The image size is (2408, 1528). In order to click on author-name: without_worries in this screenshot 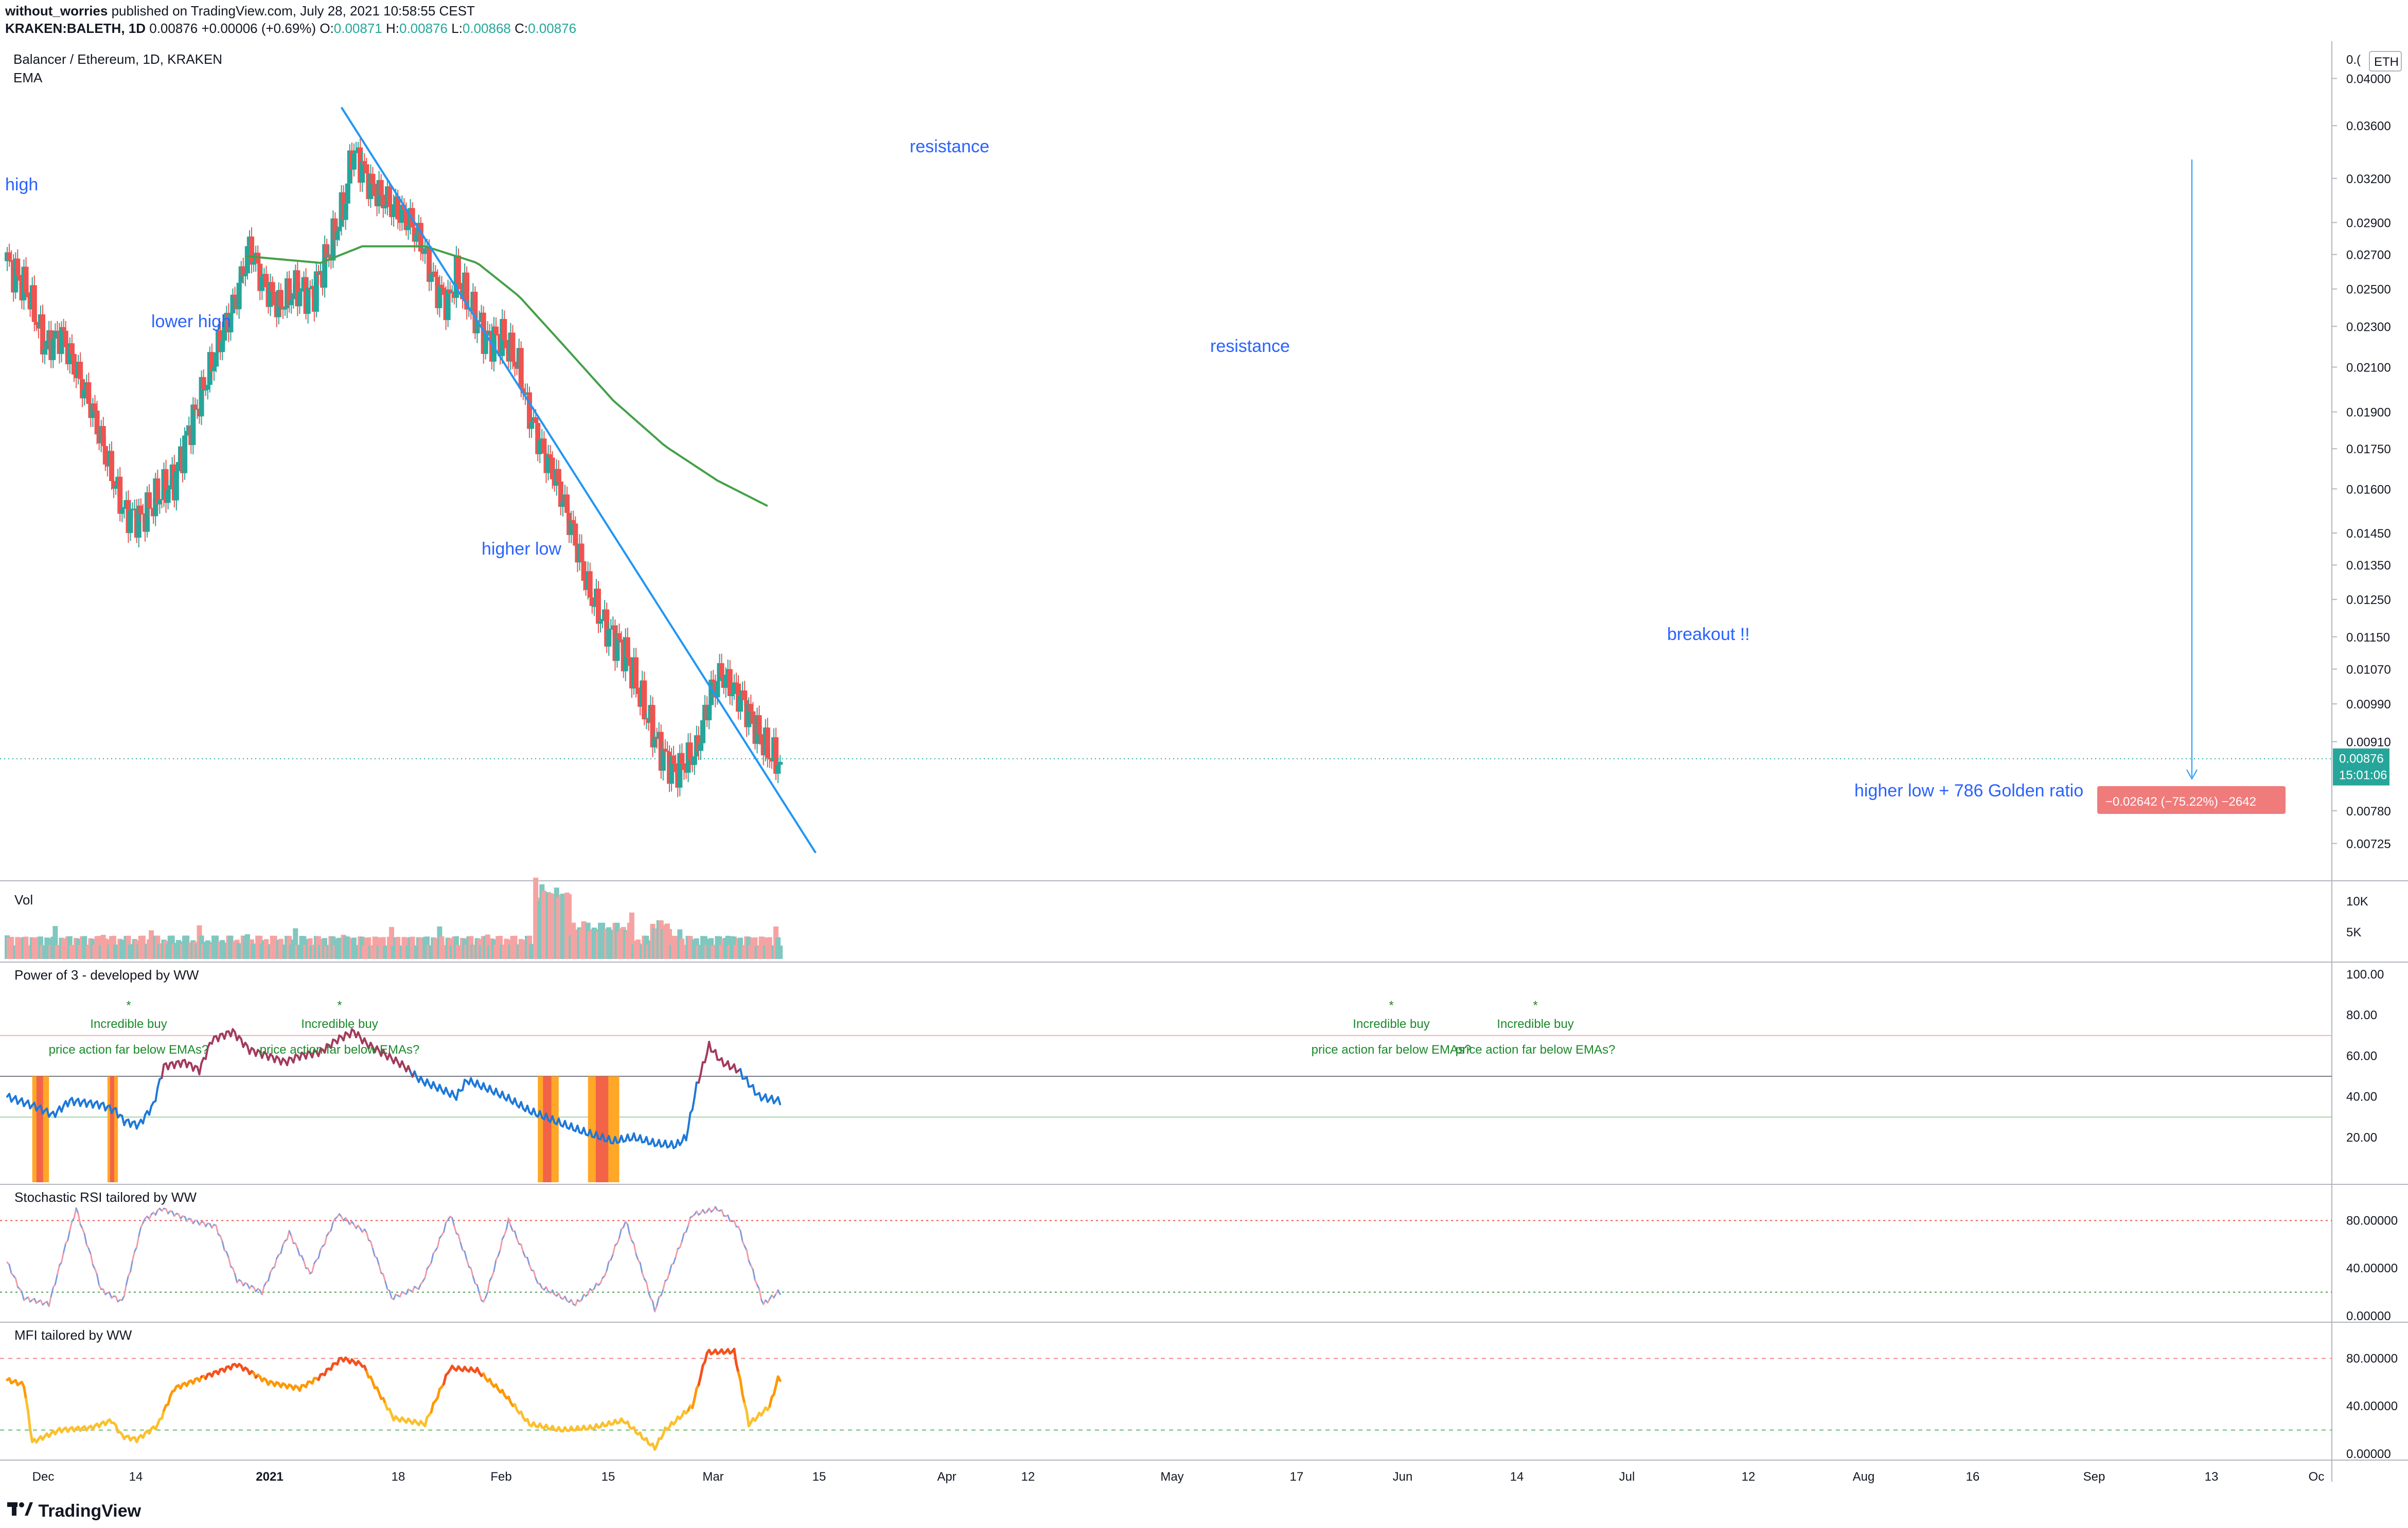, I will do `click(56, 11)`.